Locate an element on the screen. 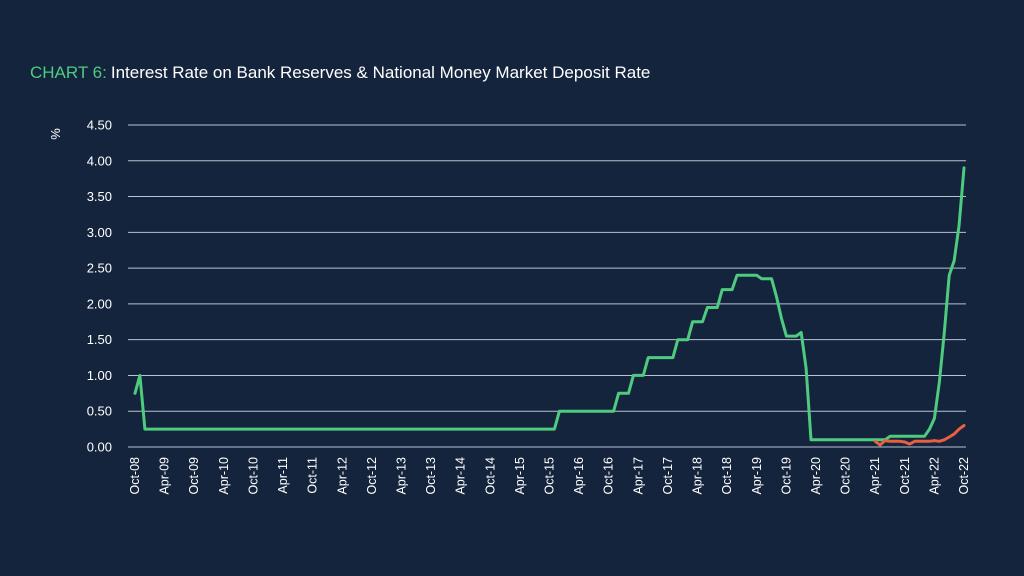 The width and height of the screenshot is (1024, 576). x-tick-label: Apr-11 is located at coordinates (283, 475).